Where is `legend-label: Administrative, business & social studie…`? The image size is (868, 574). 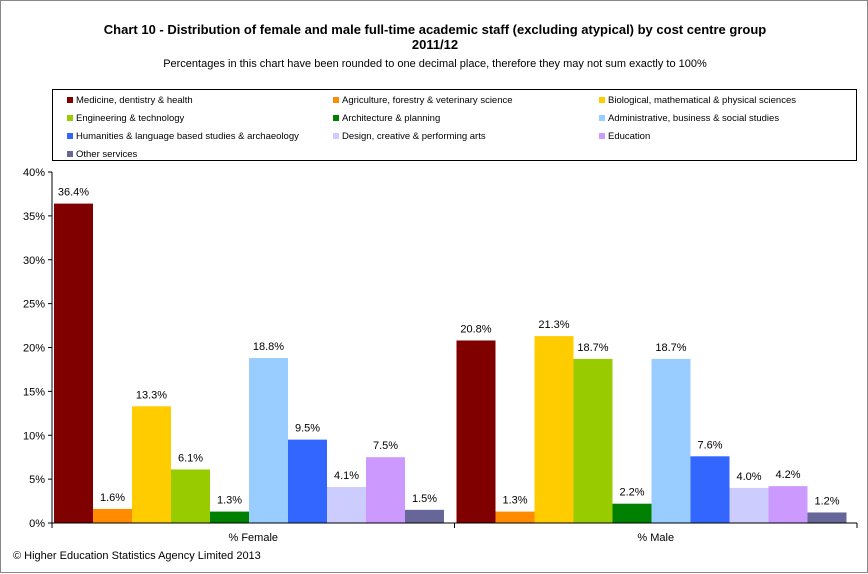 legend-label: Administrative, business & social studie… is located at coordinates (694, 118).